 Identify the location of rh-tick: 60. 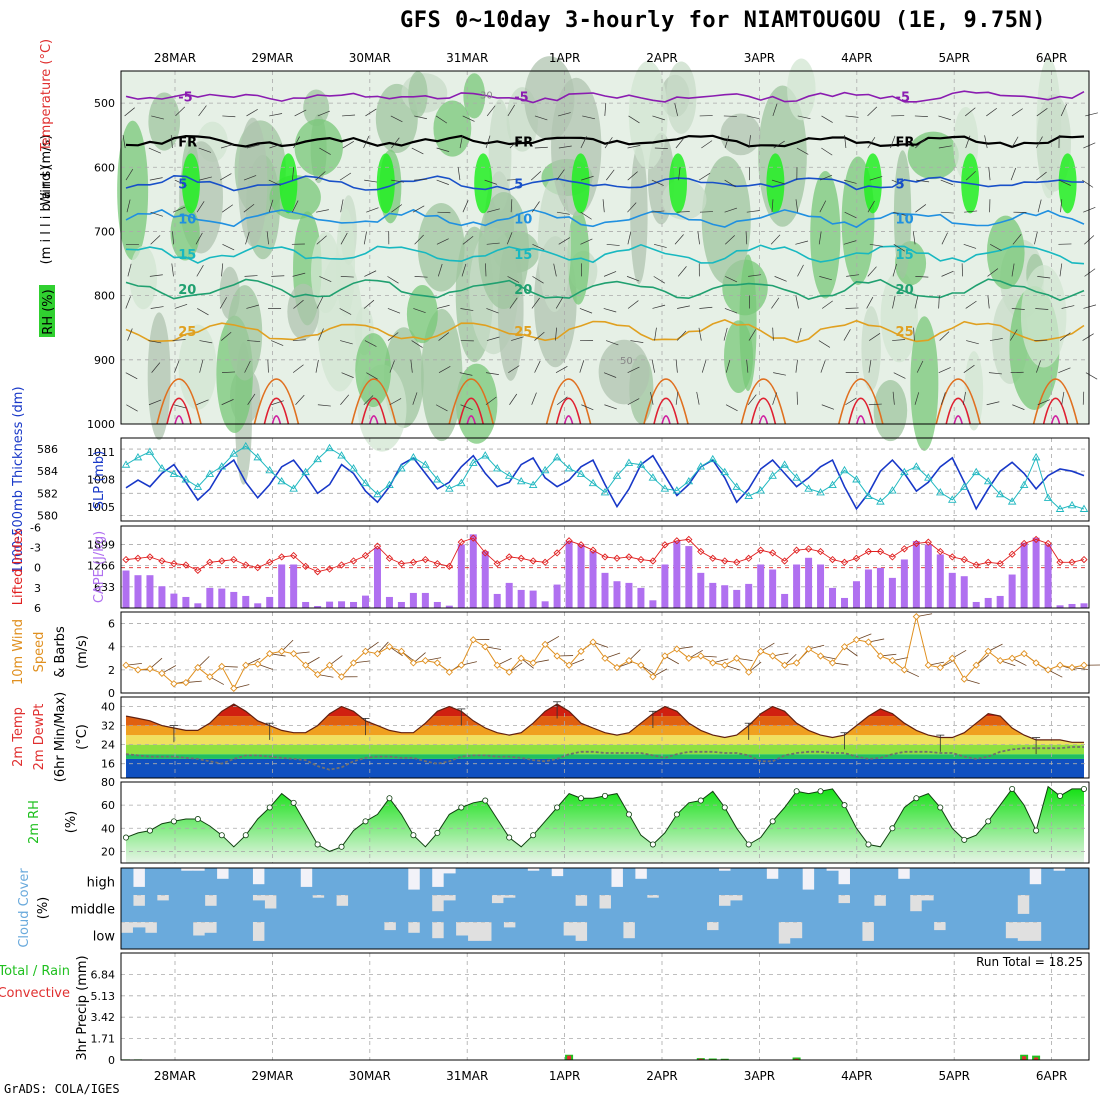
(108, 805).